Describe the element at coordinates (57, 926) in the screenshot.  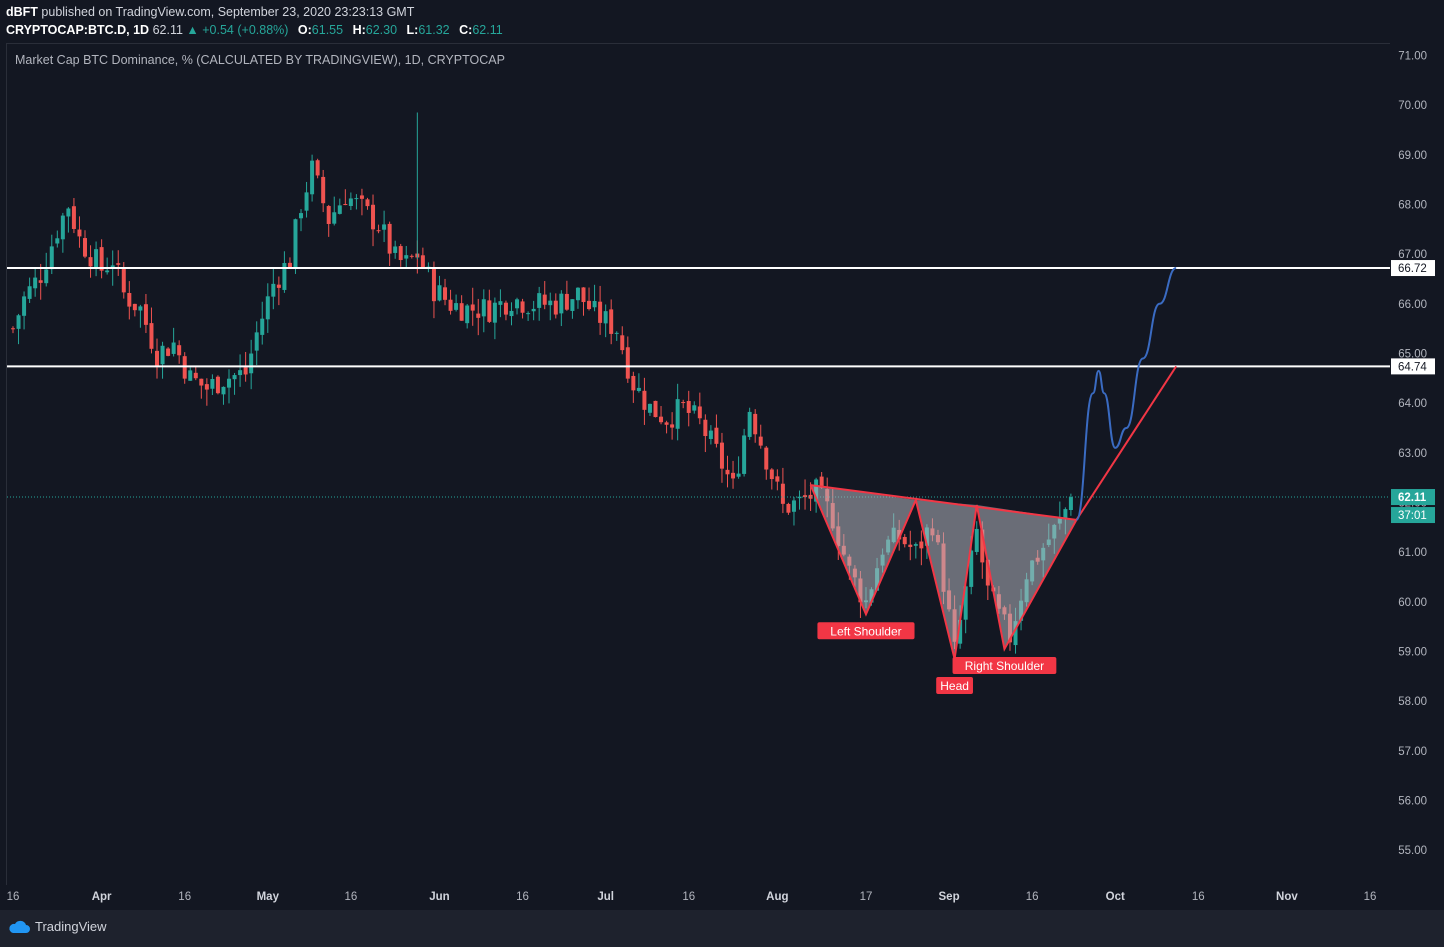
I see `tradingview-logo: TradingView` at that location.